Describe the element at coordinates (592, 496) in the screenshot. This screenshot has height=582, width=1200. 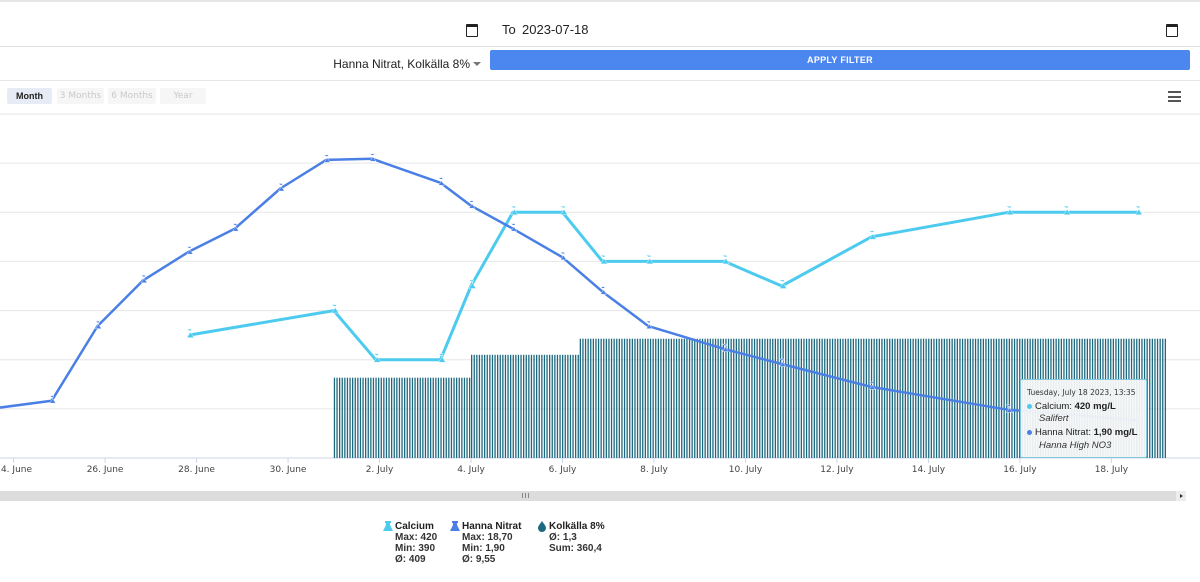
I see `chart-scrollbar` at that location.